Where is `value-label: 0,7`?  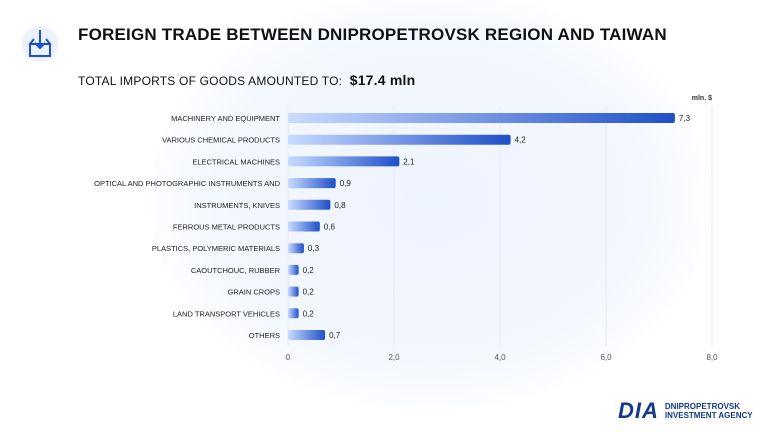
value-label: 0,7 is located at coordinates (335, 335).